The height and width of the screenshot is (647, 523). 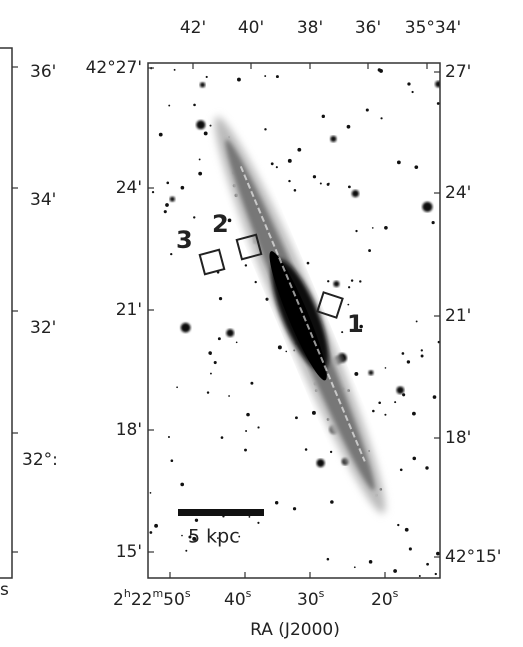 I want to click on ra-tick-label: 20s, so click(x=385, y=598).